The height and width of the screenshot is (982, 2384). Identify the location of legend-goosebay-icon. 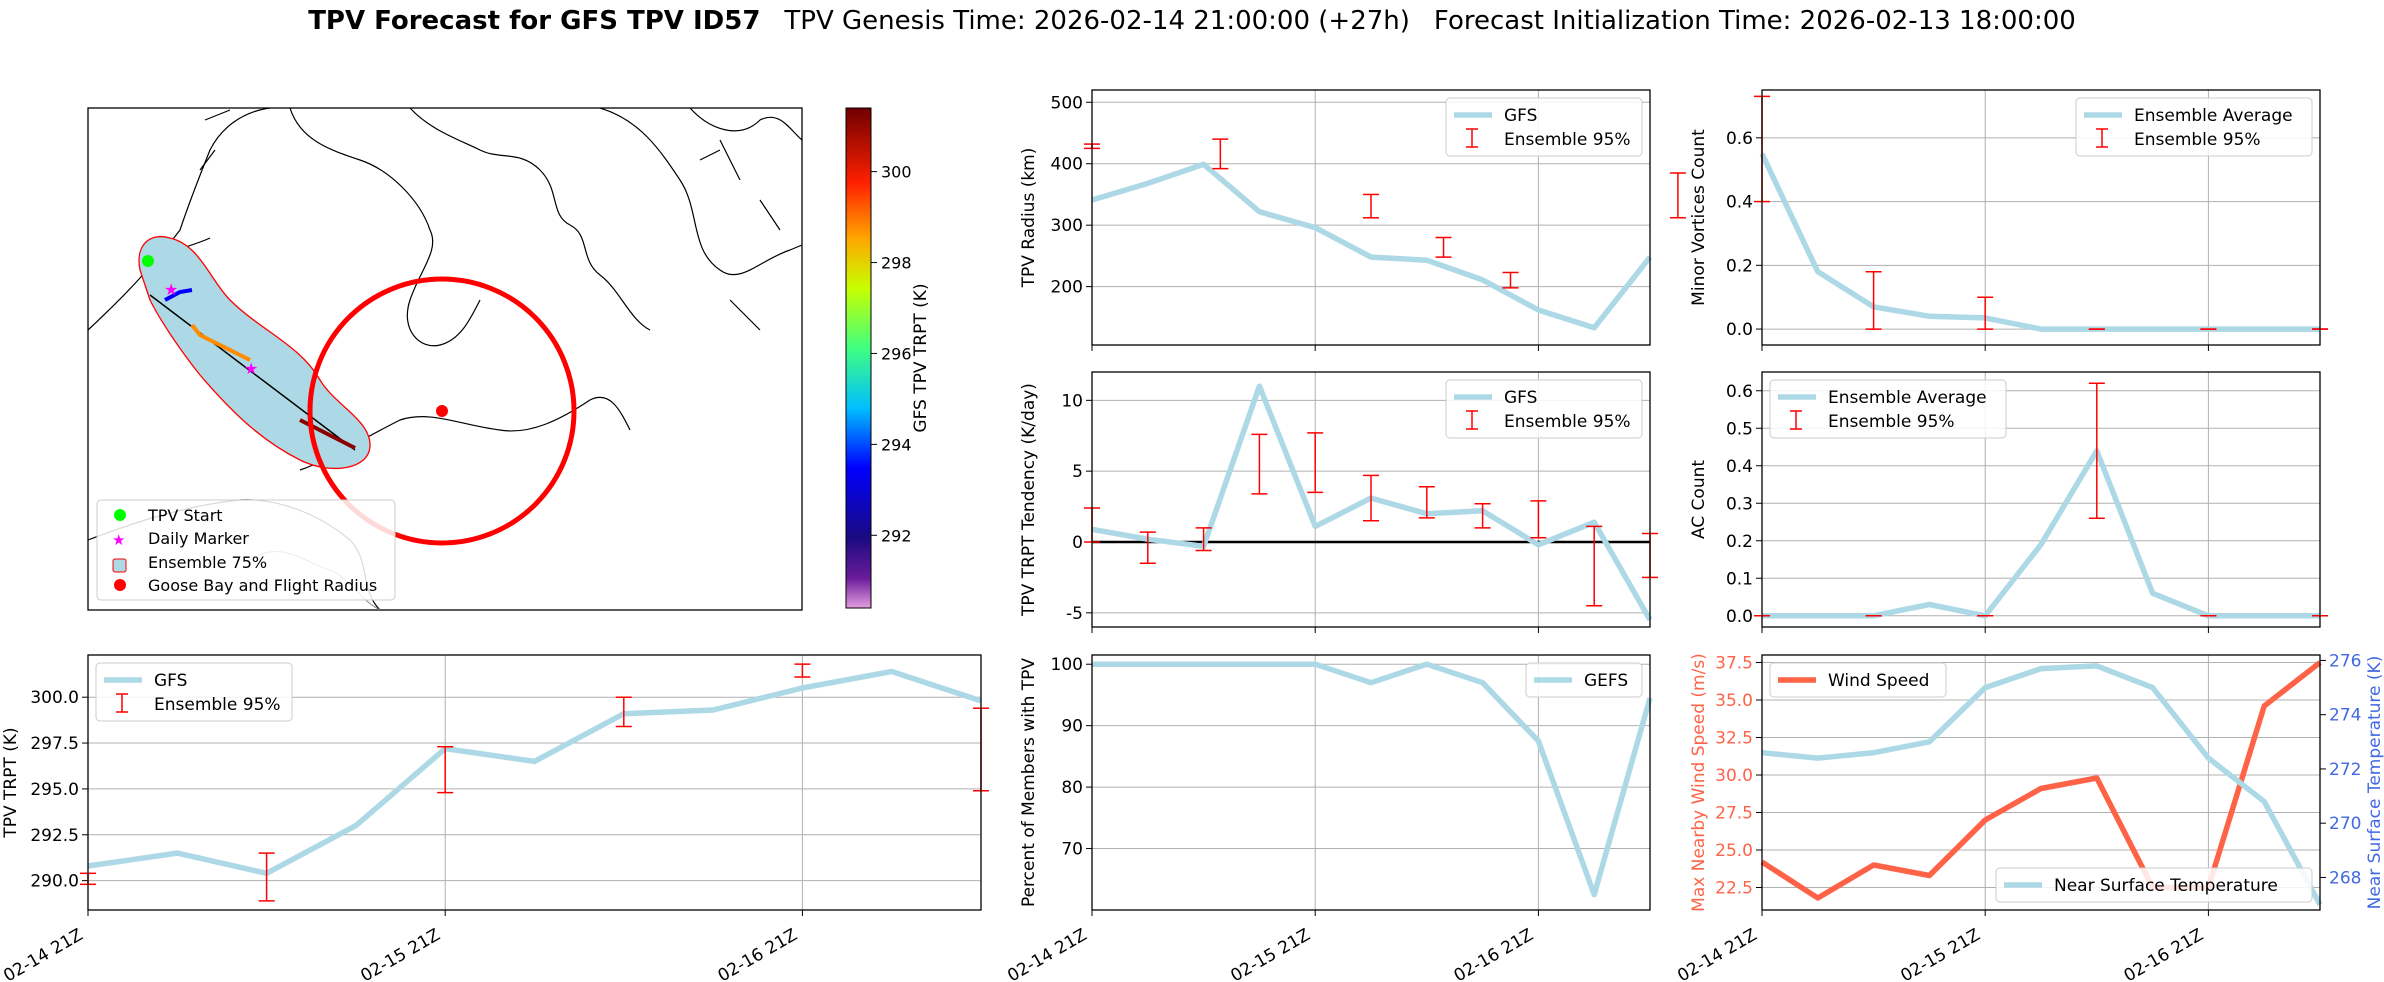
(120, 585).